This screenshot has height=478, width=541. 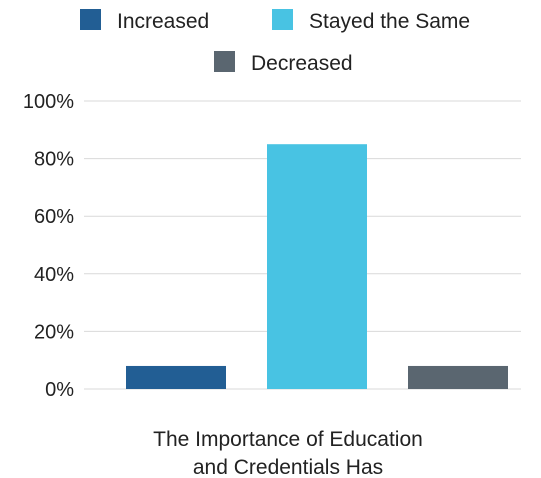 I want to click on y-tick-label: 40%, so click(x=54, y=275).